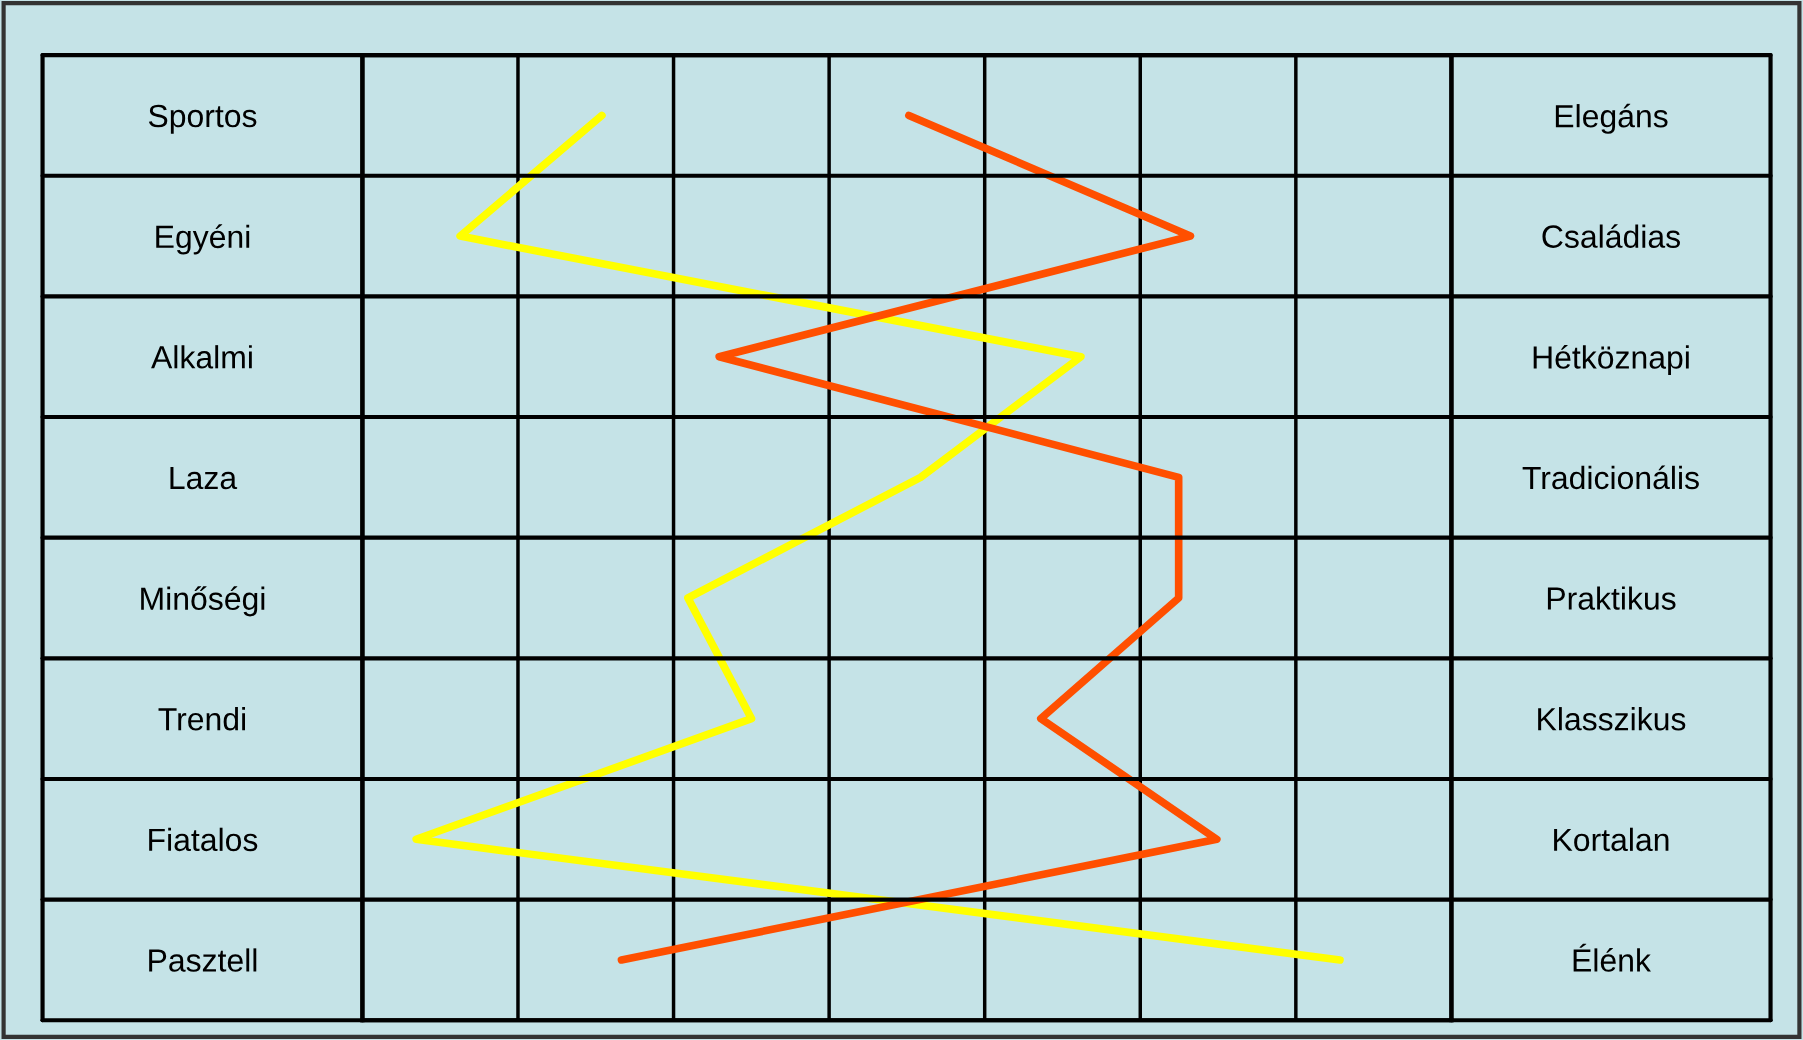 This screenshot has height=1040, width=1803. Describe the element at coordinates (1611, 839) in the screenshot. I see `y2-tick-label: Kortalan` at that location.